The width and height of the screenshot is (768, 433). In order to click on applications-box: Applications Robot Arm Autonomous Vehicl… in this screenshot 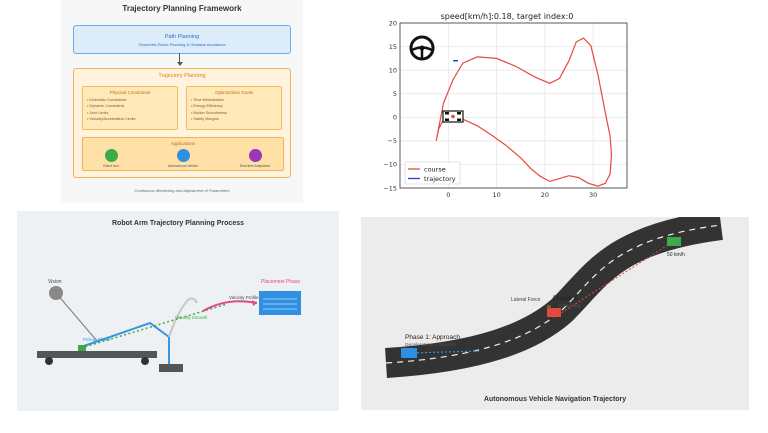, I will do `click(183, 154)`.